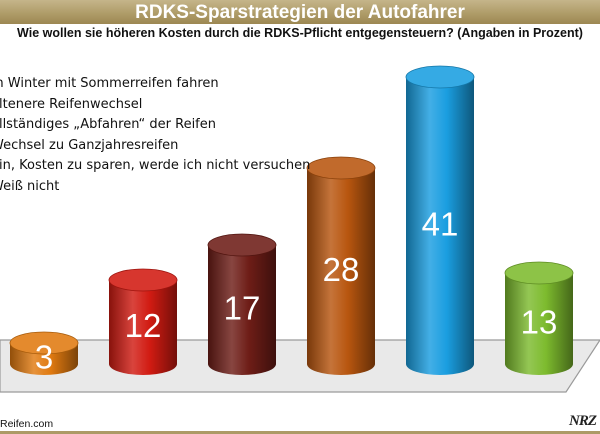 This screenshot has width=600, height=434. I want to click on source-label: Reifen.com, so click(27, 424).